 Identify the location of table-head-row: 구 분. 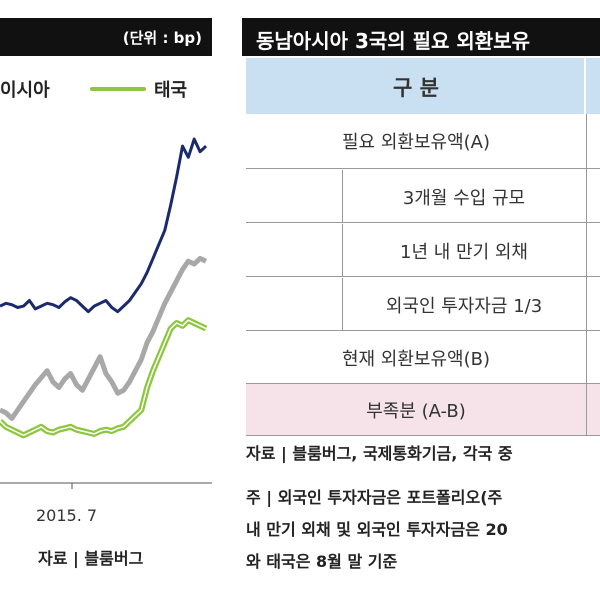
(423, 86).